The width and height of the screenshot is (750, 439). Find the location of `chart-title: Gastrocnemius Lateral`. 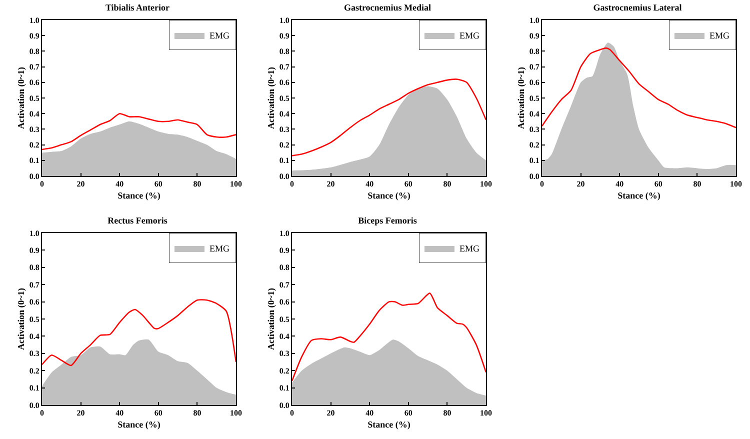

chart-title: Gastrocnemius Lateral is located at coordinates (637, 7).